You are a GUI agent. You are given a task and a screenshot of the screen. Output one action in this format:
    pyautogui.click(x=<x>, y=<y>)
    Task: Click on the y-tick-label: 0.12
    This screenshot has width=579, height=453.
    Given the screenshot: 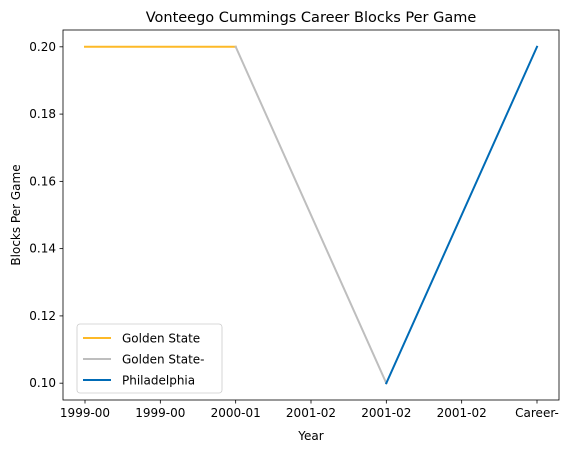 What is the action you would take?
    pyautogui.click(x=42, y=316)
    